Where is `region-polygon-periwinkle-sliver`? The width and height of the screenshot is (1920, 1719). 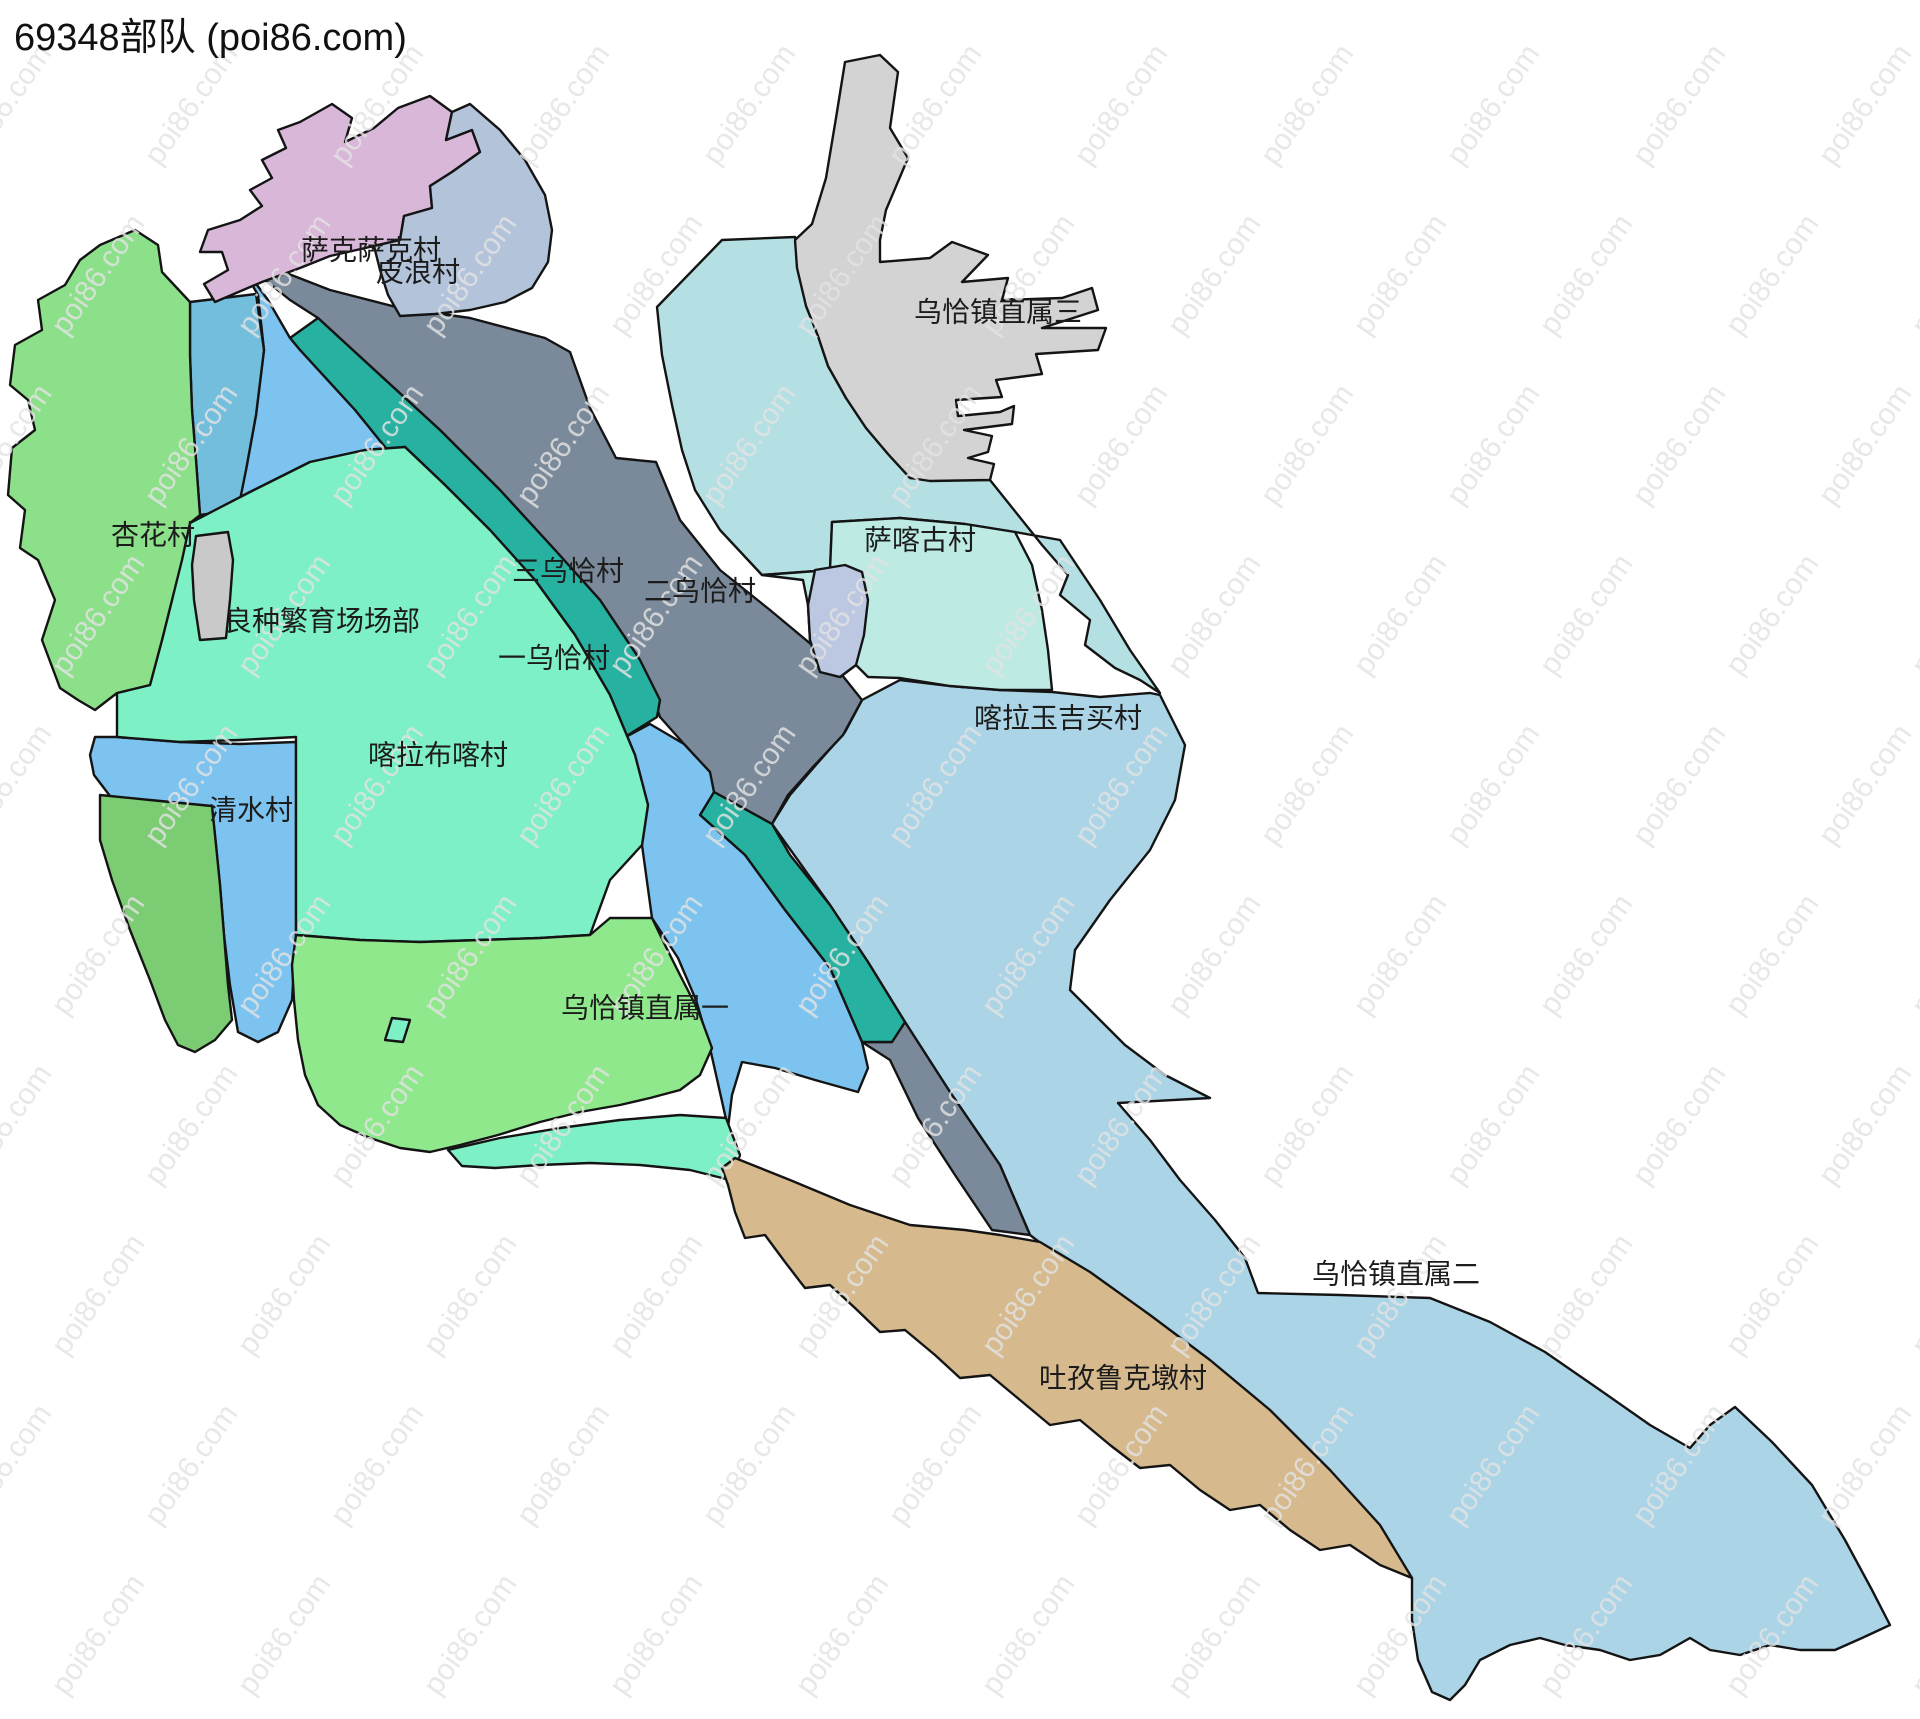
region-polygon-periwinkle-sliver is located at coordinates (838, 621).